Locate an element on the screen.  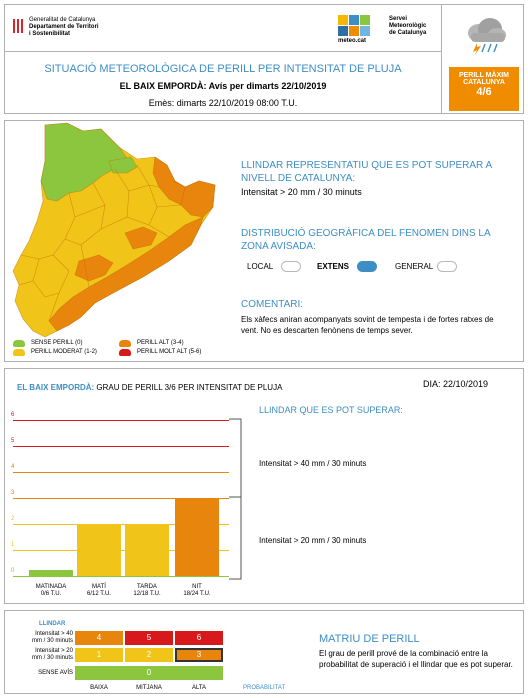
matrix-cell-6: 6 is located at coordinates (199, 638).